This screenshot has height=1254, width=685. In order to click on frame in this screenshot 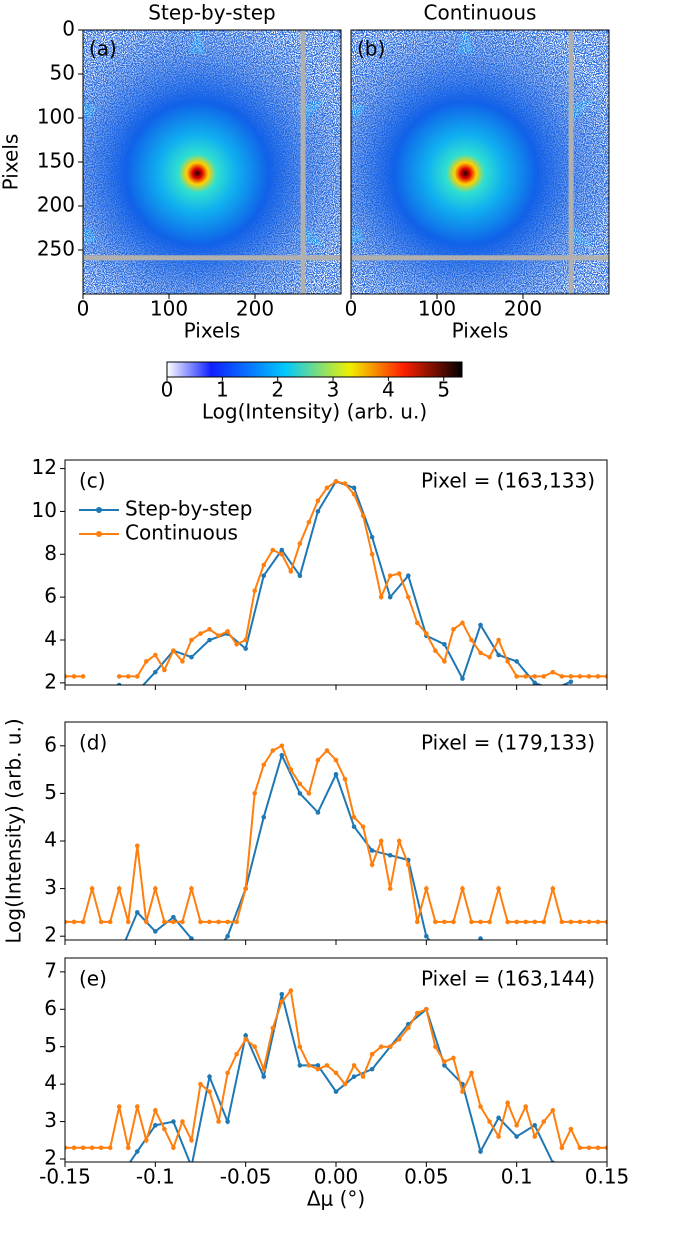, I will do `click(336, 572)`.